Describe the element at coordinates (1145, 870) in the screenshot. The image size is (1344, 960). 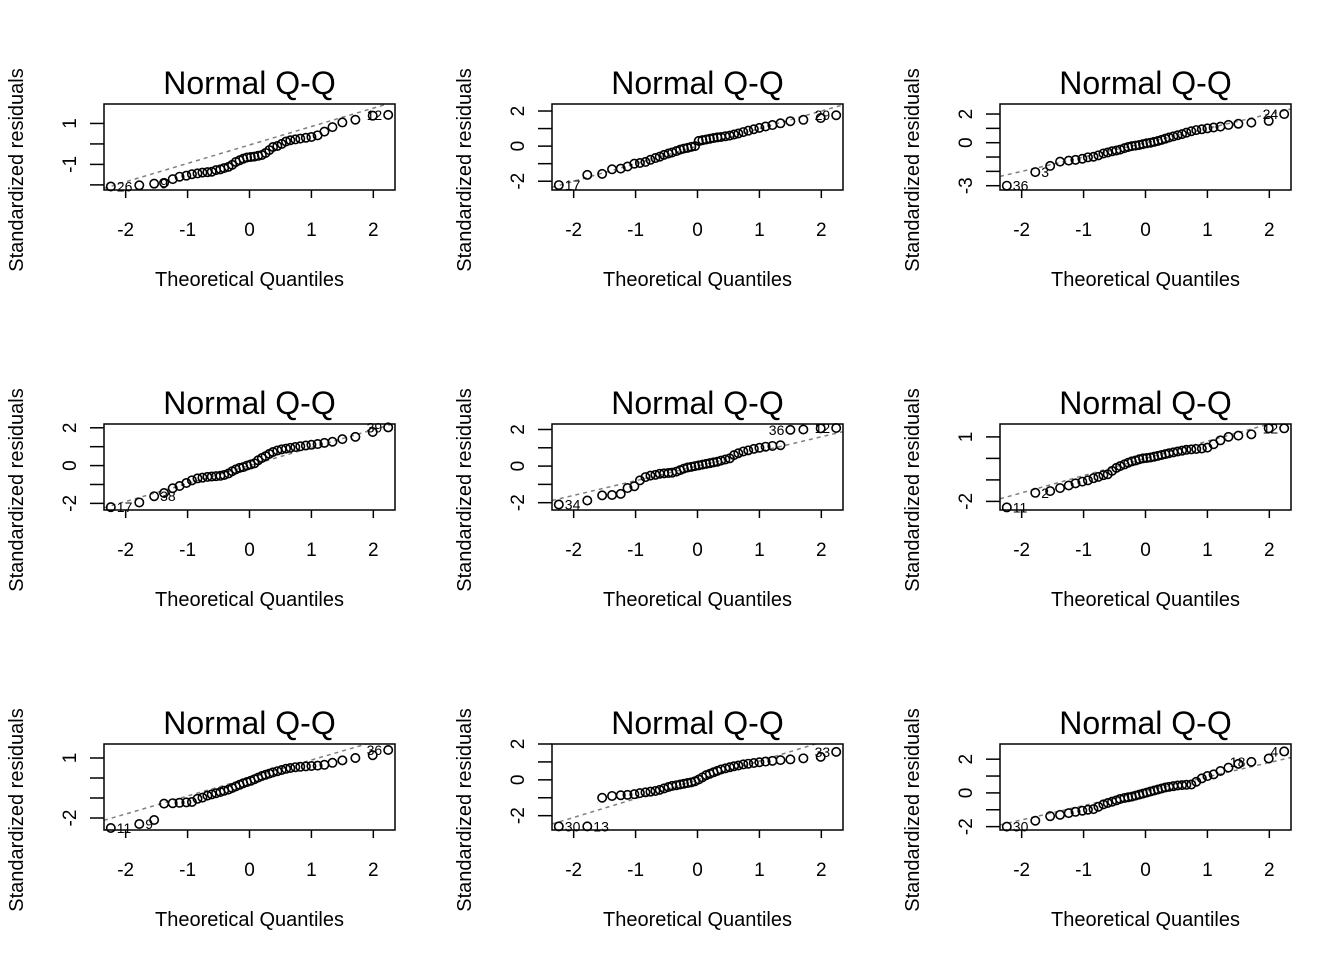
I see `x-tick-label: 0` at that location.